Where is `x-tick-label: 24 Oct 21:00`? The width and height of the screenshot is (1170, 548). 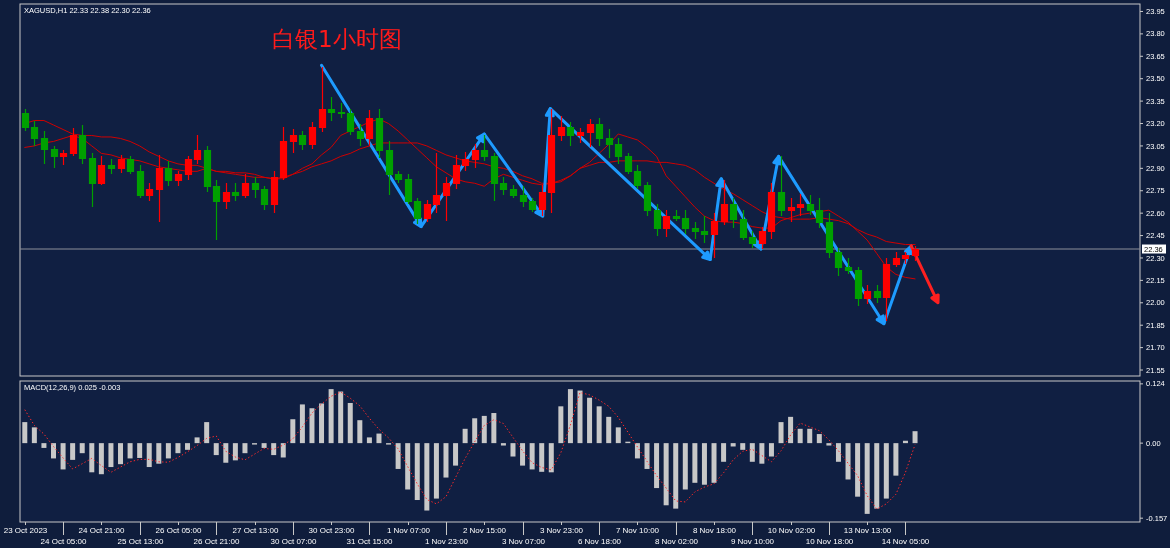 x-tick-label: 24 Oct 21:00 is located at coordinates (101, 530).